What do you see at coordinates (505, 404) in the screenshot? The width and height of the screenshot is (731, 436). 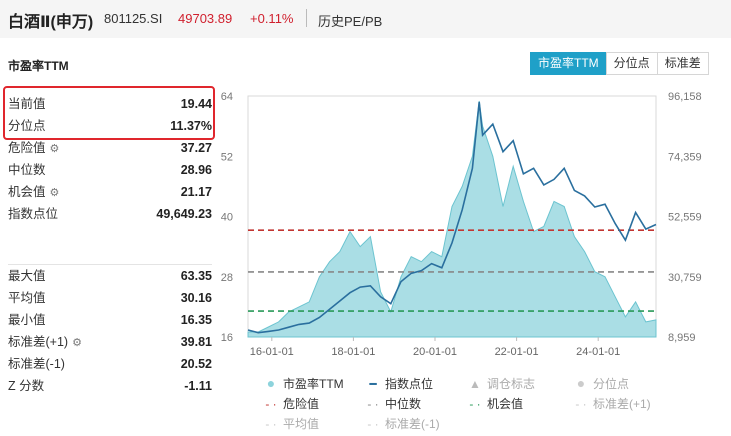 I see `legend-label: 机会值` at bounding box center [505, 404].